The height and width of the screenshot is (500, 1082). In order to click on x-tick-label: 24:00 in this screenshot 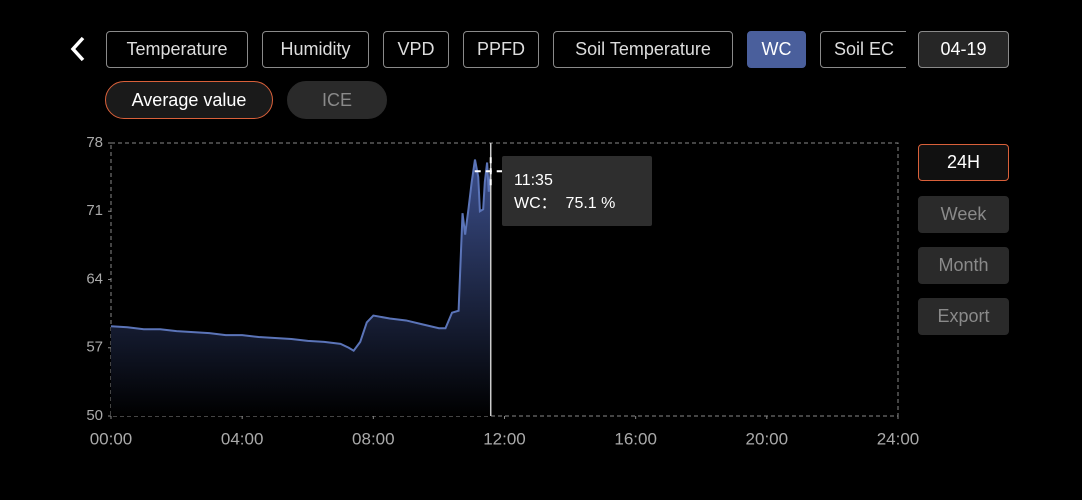, I will do `click(898, 438)`.